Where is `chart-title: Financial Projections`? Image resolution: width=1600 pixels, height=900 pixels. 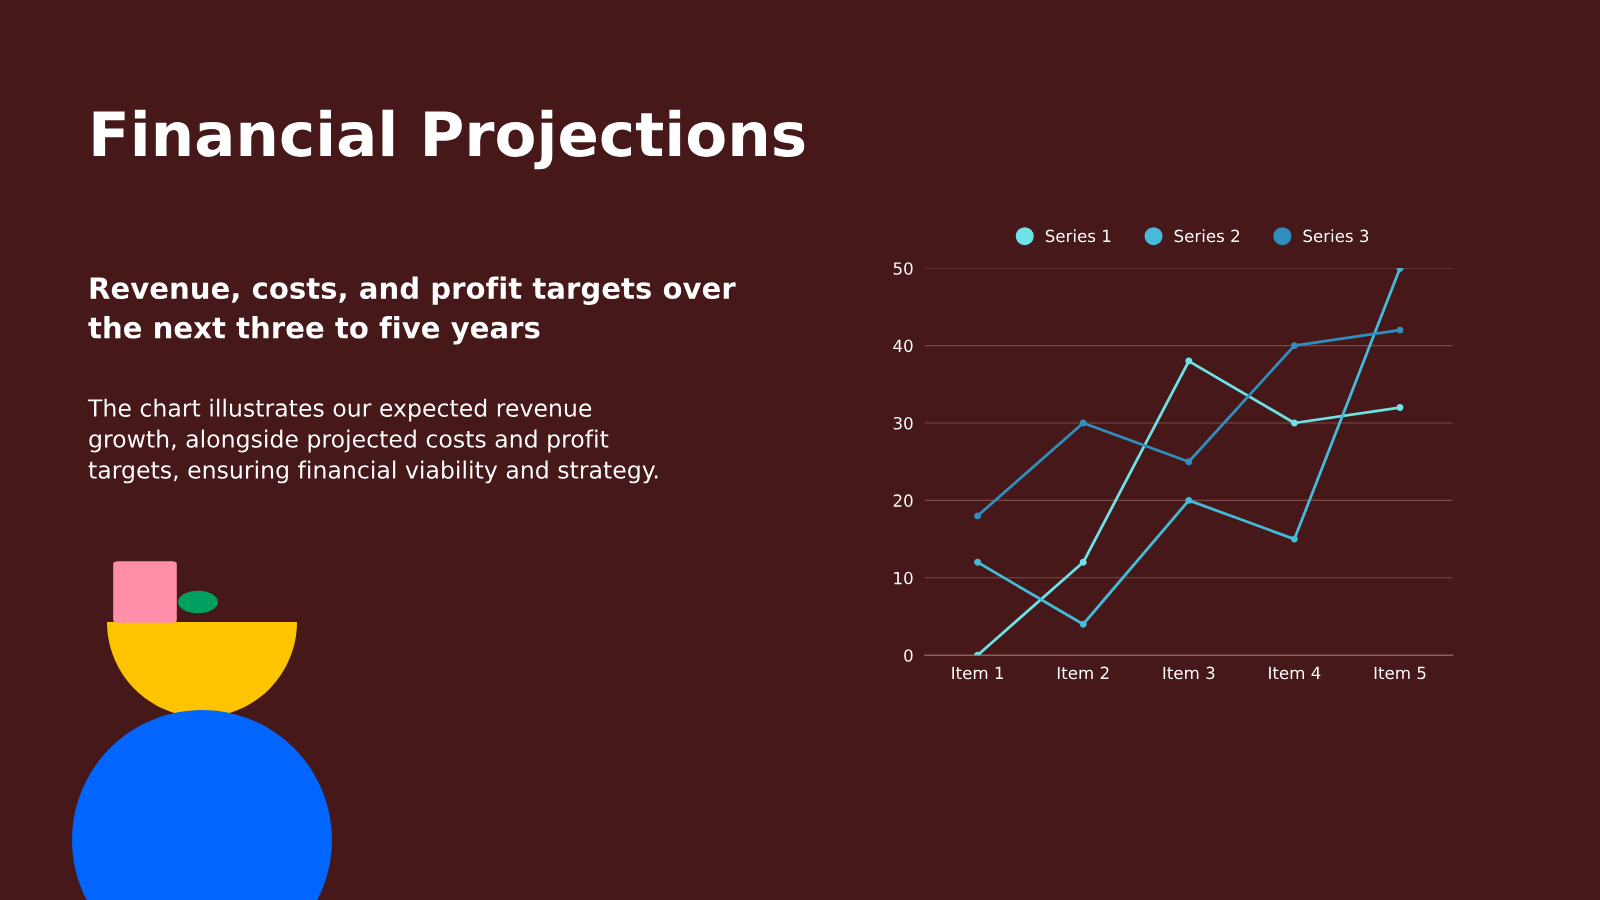 chart-title: Financial Projections is located at coordinates (449, 139).